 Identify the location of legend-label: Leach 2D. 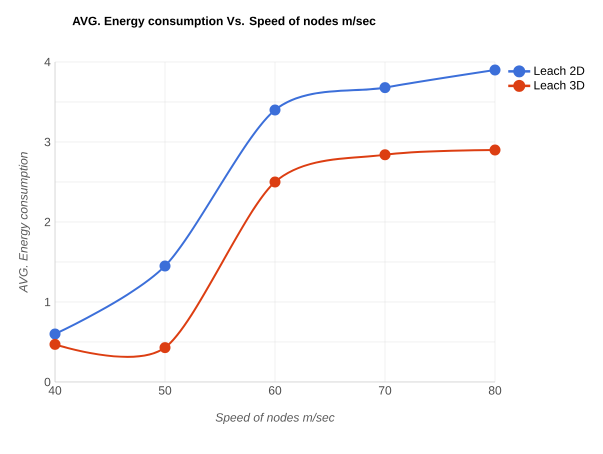
(559, 70).